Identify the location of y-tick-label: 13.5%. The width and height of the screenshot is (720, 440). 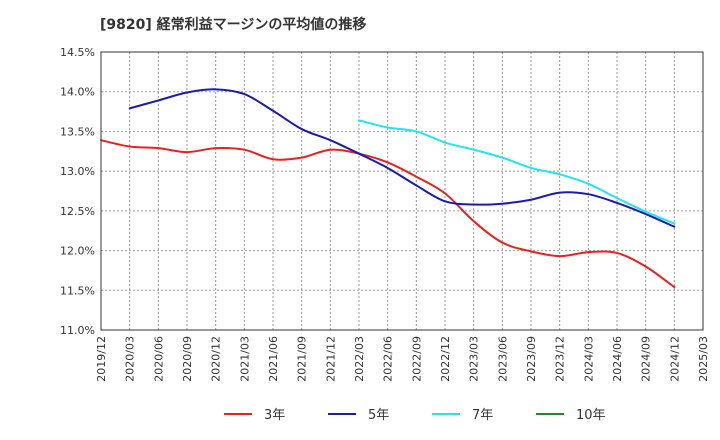
(77, 131).